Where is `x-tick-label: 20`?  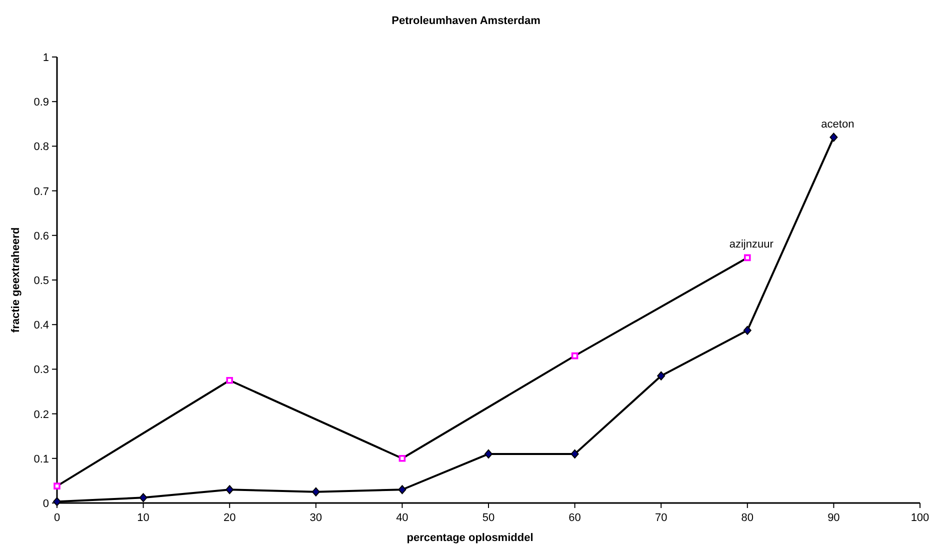
x-tick-label: 20 is located at coordinates (229, 518).